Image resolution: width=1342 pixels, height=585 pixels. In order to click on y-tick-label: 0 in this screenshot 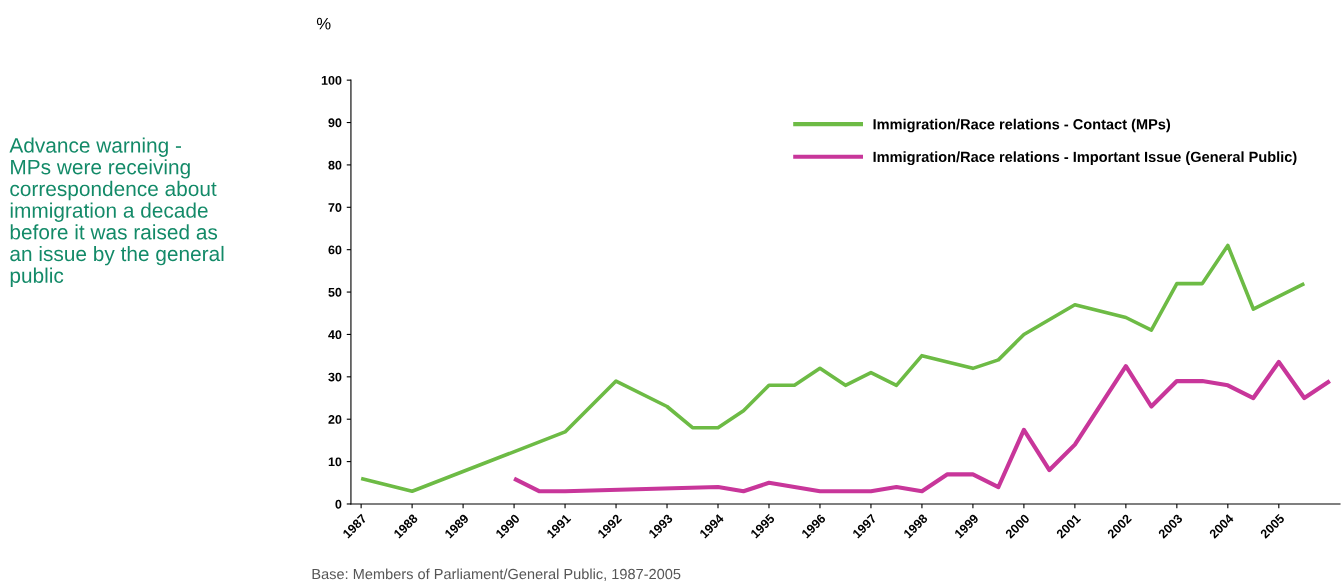, I will do `click(338, 504)`.